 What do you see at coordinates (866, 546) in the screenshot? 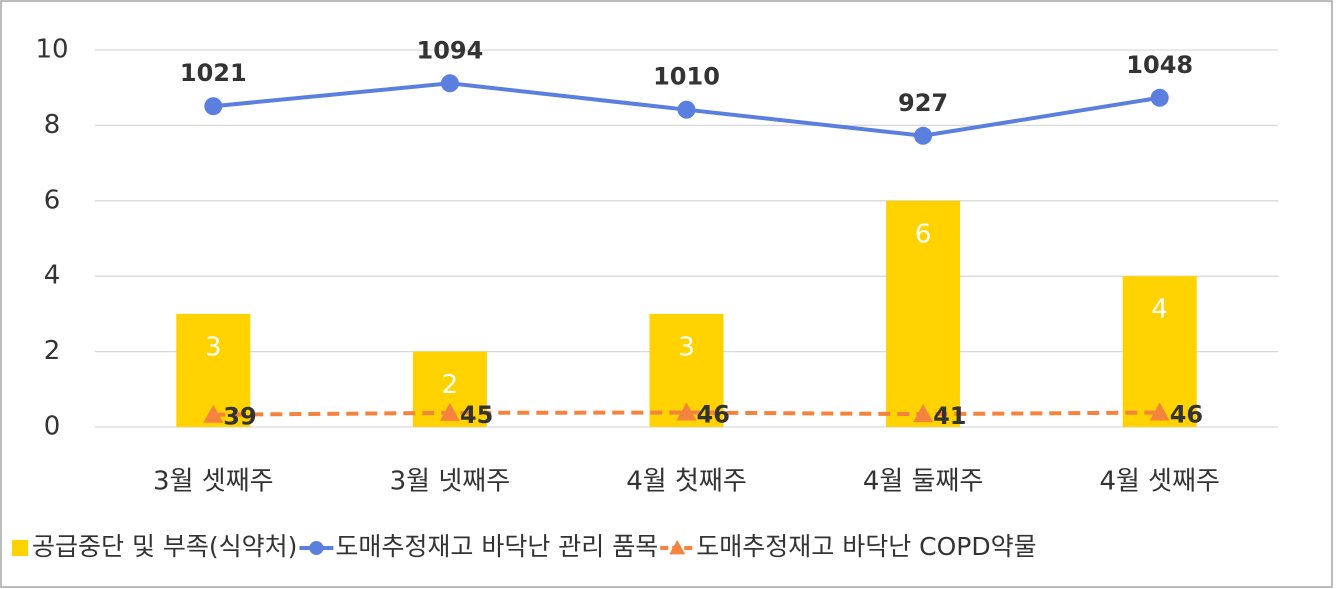
I see `legend-label: 도매추정재고 바닥난 COPD약물` at bounding box center [866, 546].